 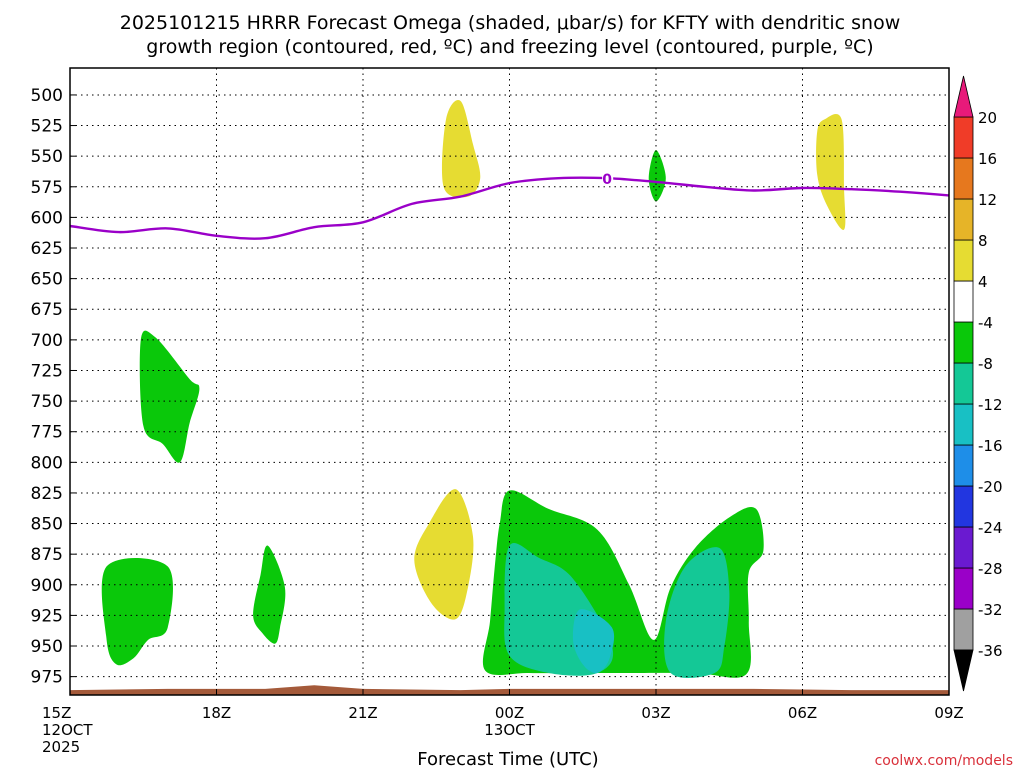 I want to click on freezing-level-label-bg, so click(x=608, y=178).